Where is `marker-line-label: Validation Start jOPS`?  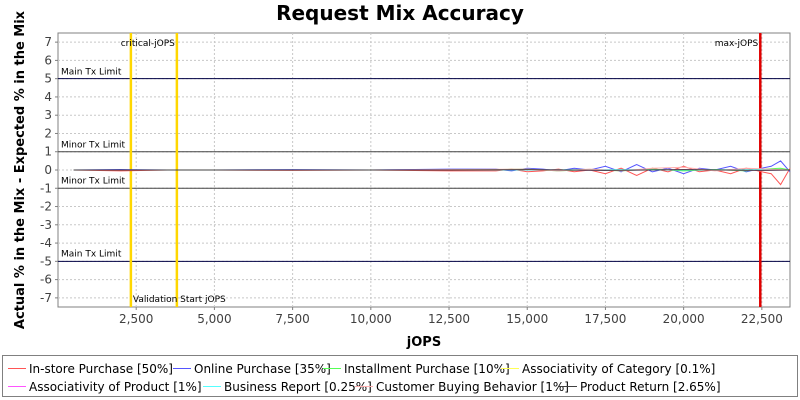 marker-line-label: Validation Start jOPS is located at coordinates (179, 300).